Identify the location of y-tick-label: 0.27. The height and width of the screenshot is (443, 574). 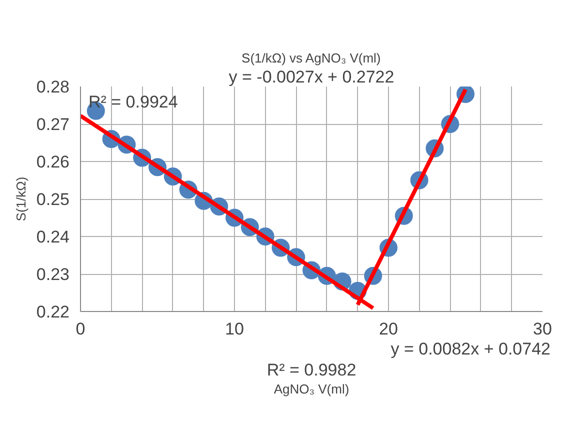
(53, 124).